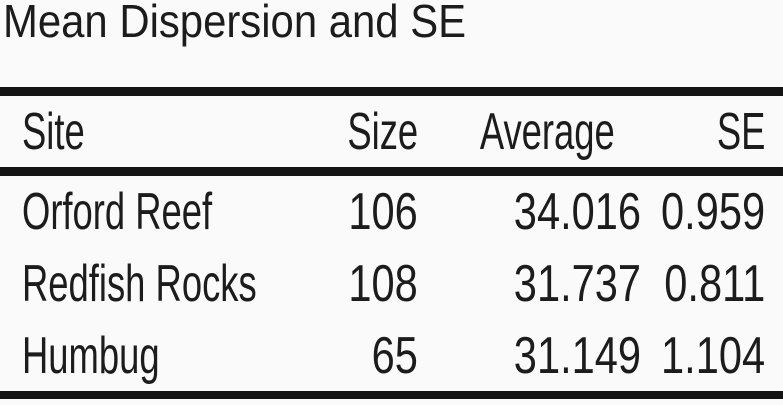 This screenshot has height=405, width=783. I want to click on size-value: 65, so click(394, 356).